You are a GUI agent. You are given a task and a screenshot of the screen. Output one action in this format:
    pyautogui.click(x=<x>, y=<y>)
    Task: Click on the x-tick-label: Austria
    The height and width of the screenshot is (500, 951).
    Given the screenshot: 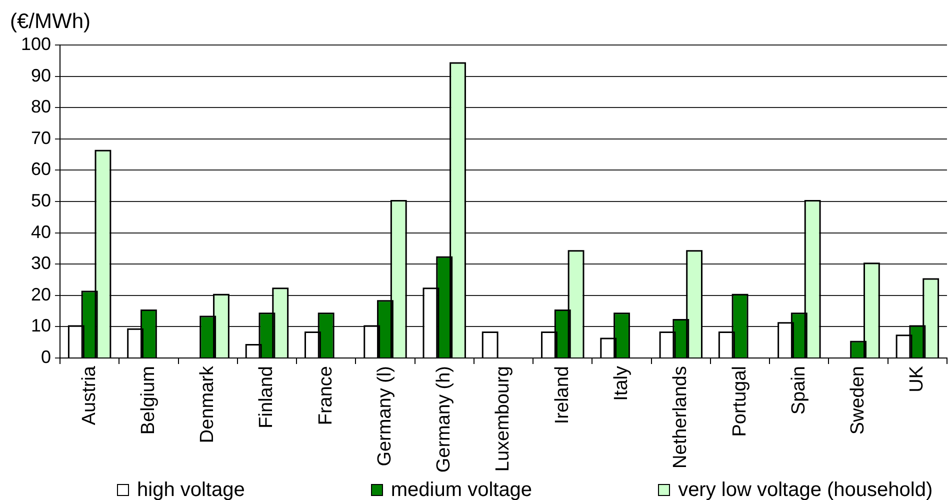 What is the action you would take?
    pyautogui.click(x=89, y=396)
    